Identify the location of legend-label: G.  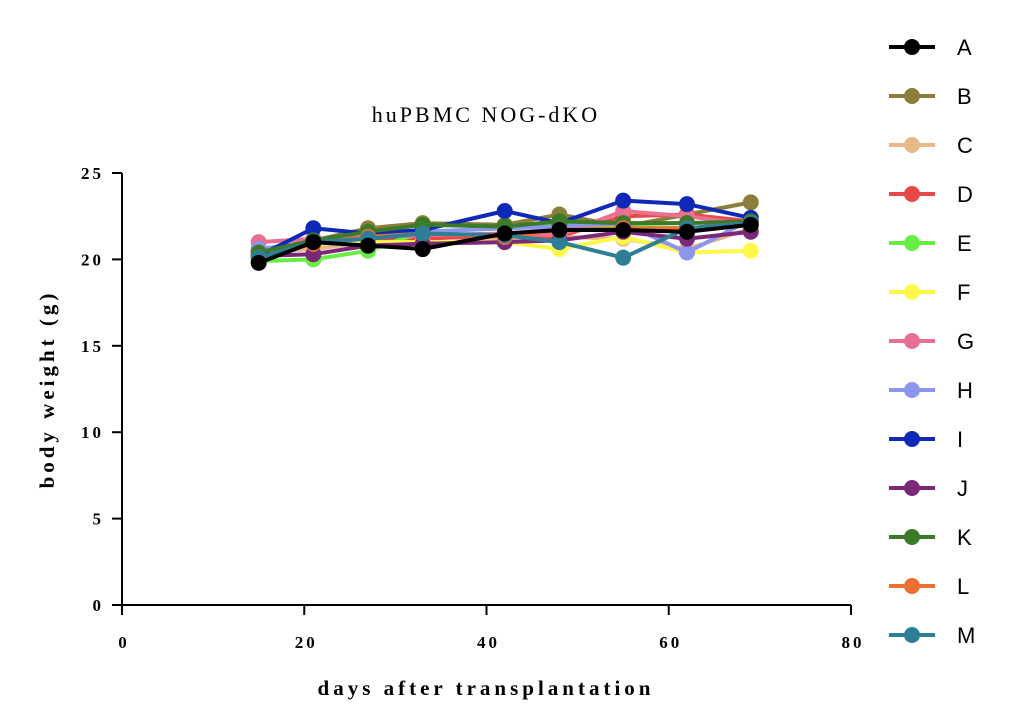
(965, 341).